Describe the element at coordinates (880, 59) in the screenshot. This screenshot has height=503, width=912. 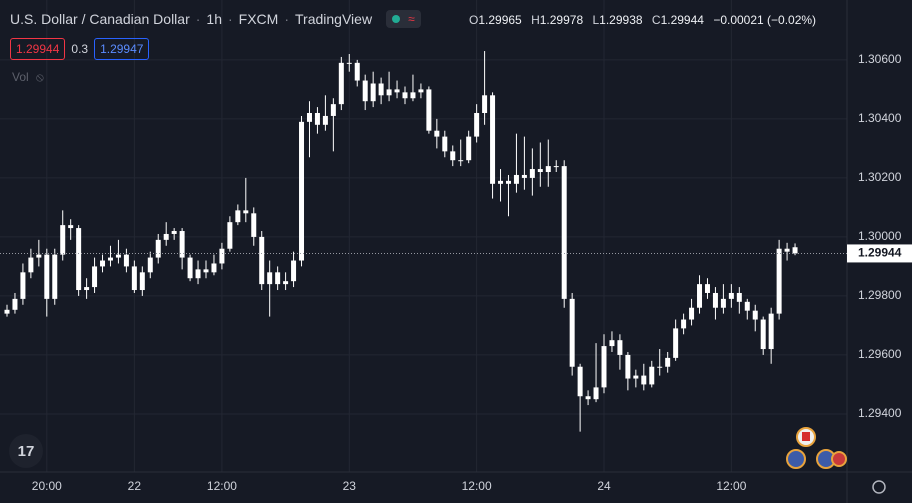
I see `y-tick-label: 1.30600` at that location.